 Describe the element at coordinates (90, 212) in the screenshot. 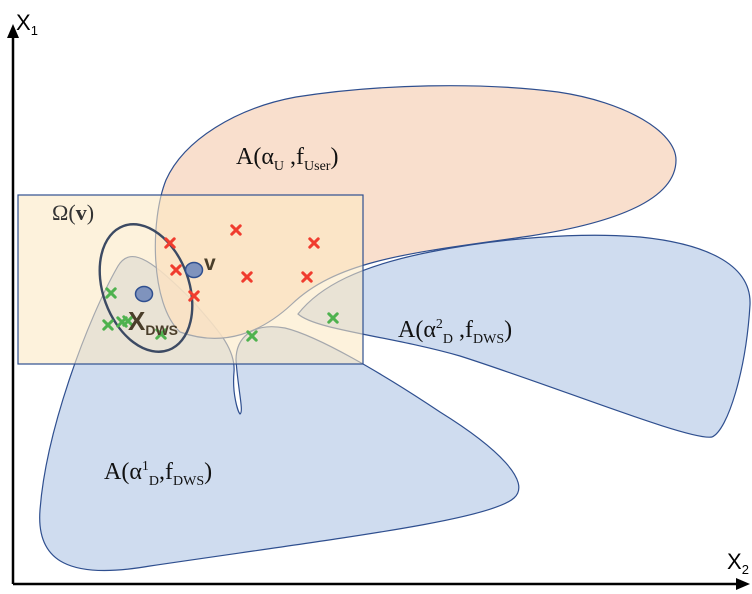

I see `omega-label-close: )` at that location.